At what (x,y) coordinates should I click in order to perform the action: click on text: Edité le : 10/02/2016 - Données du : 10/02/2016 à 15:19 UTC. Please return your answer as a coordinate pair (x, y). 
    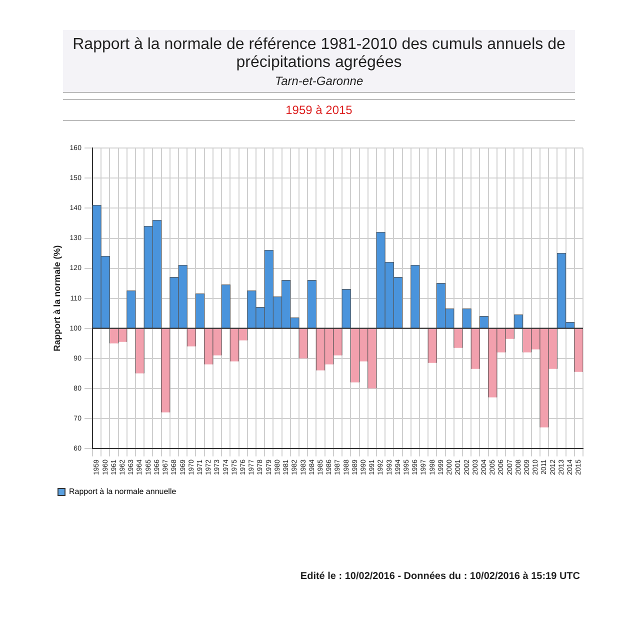
    Looking at the image, I should click on (440, 576).